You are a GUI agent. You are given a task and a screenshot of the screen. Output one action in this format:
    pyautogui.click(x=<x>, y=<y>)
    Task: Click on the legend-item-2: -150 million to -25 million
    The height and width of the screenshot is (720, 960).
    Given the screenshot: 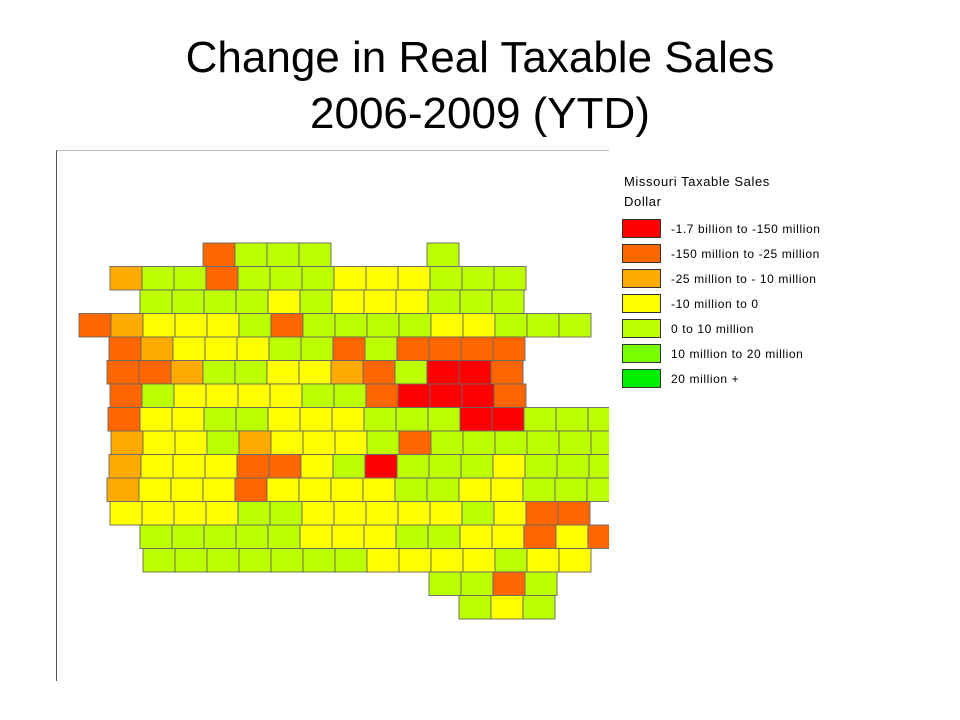 What is the action you would take?
    pyautogui.click(x=733, y=253)
    